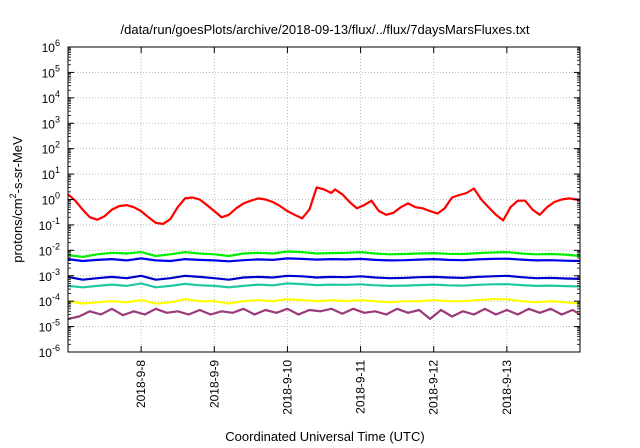  What do you see at coordinates (324, 436) in the screenshot?
I see `x-axis-title: Coordinated Universal Time (UTC)` at bounding box center [324, 436].